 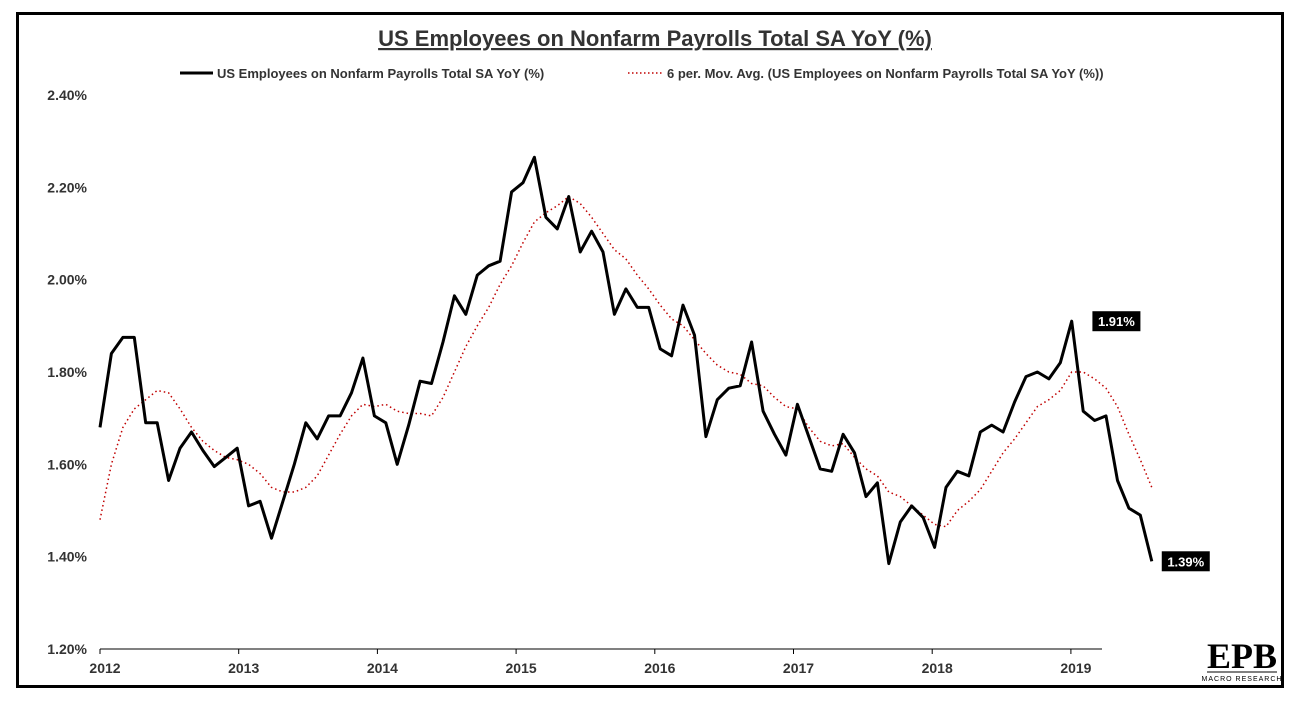 I want to click on callout-label: 1.39%, so click(x=1185, y=561).